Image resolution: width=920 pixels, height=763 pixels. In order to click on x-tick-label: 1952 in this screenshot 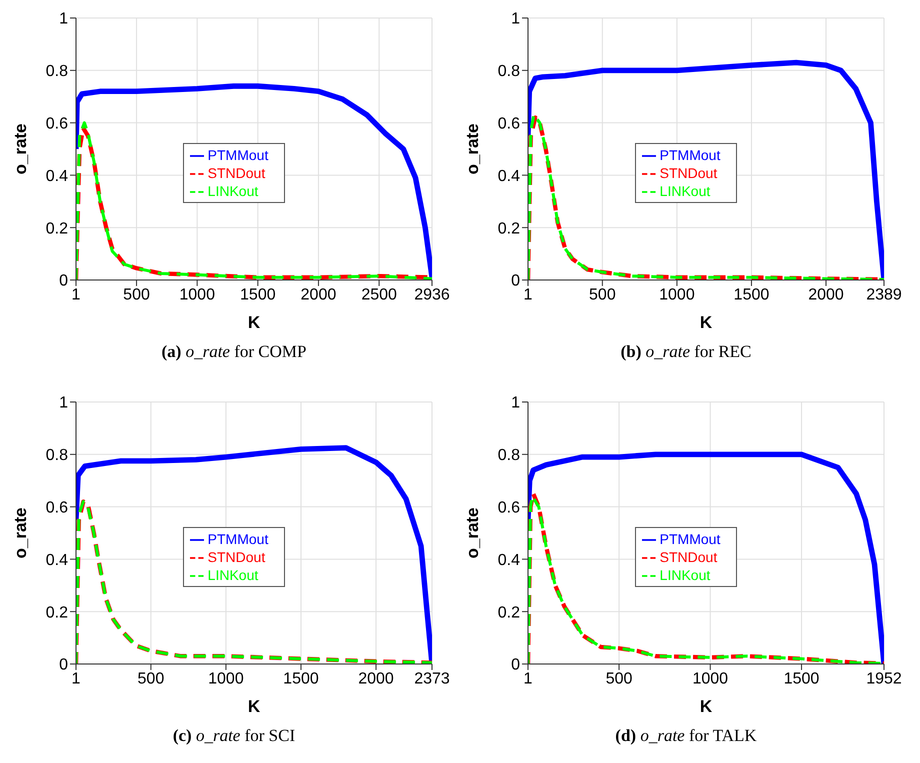, I will do `click(884, 679)`.